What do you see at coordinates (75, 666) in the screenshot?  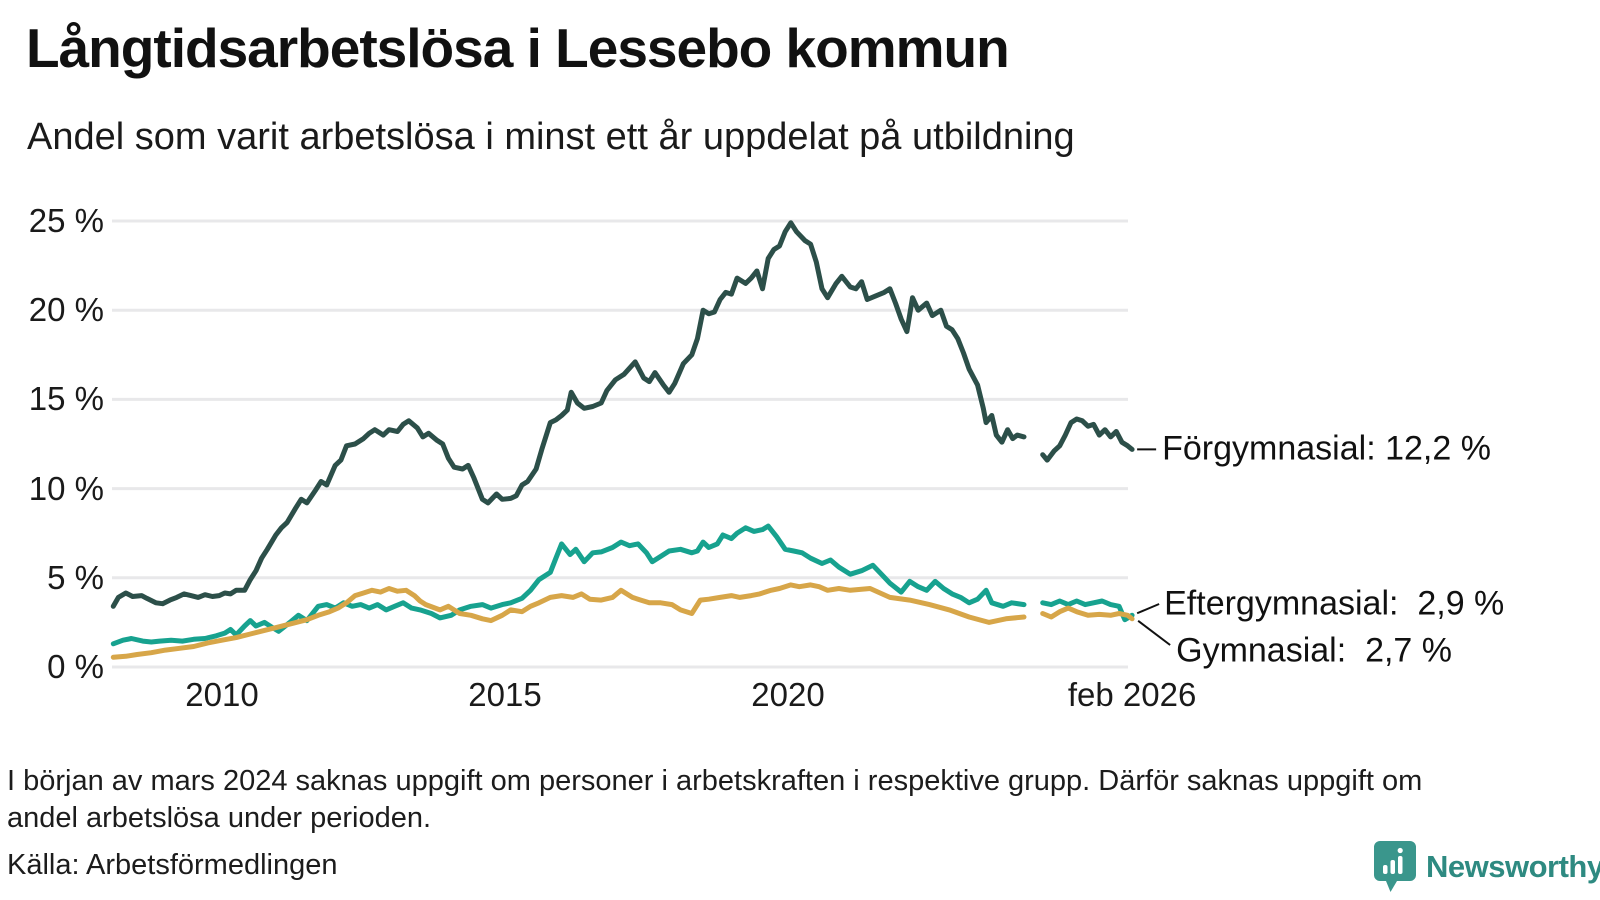 I see `y-axis-tick-label: 0 %` at bounding box center [75, 666].